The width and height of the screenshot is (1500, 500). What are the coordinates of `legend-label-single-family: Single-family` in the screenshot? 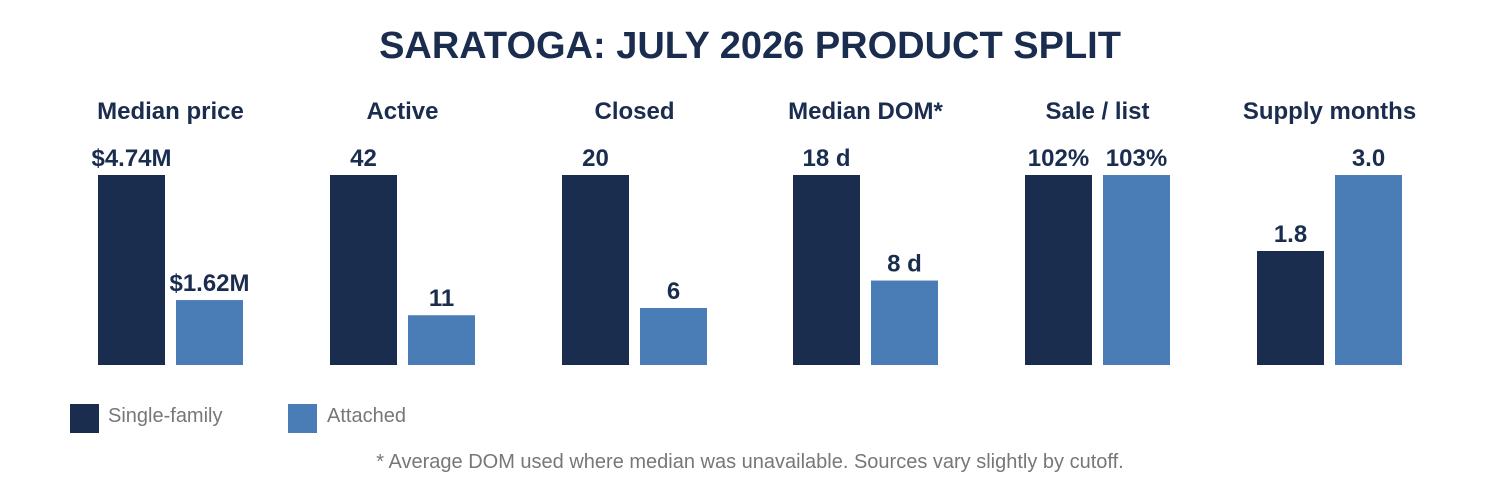 It's located at (165, 416).